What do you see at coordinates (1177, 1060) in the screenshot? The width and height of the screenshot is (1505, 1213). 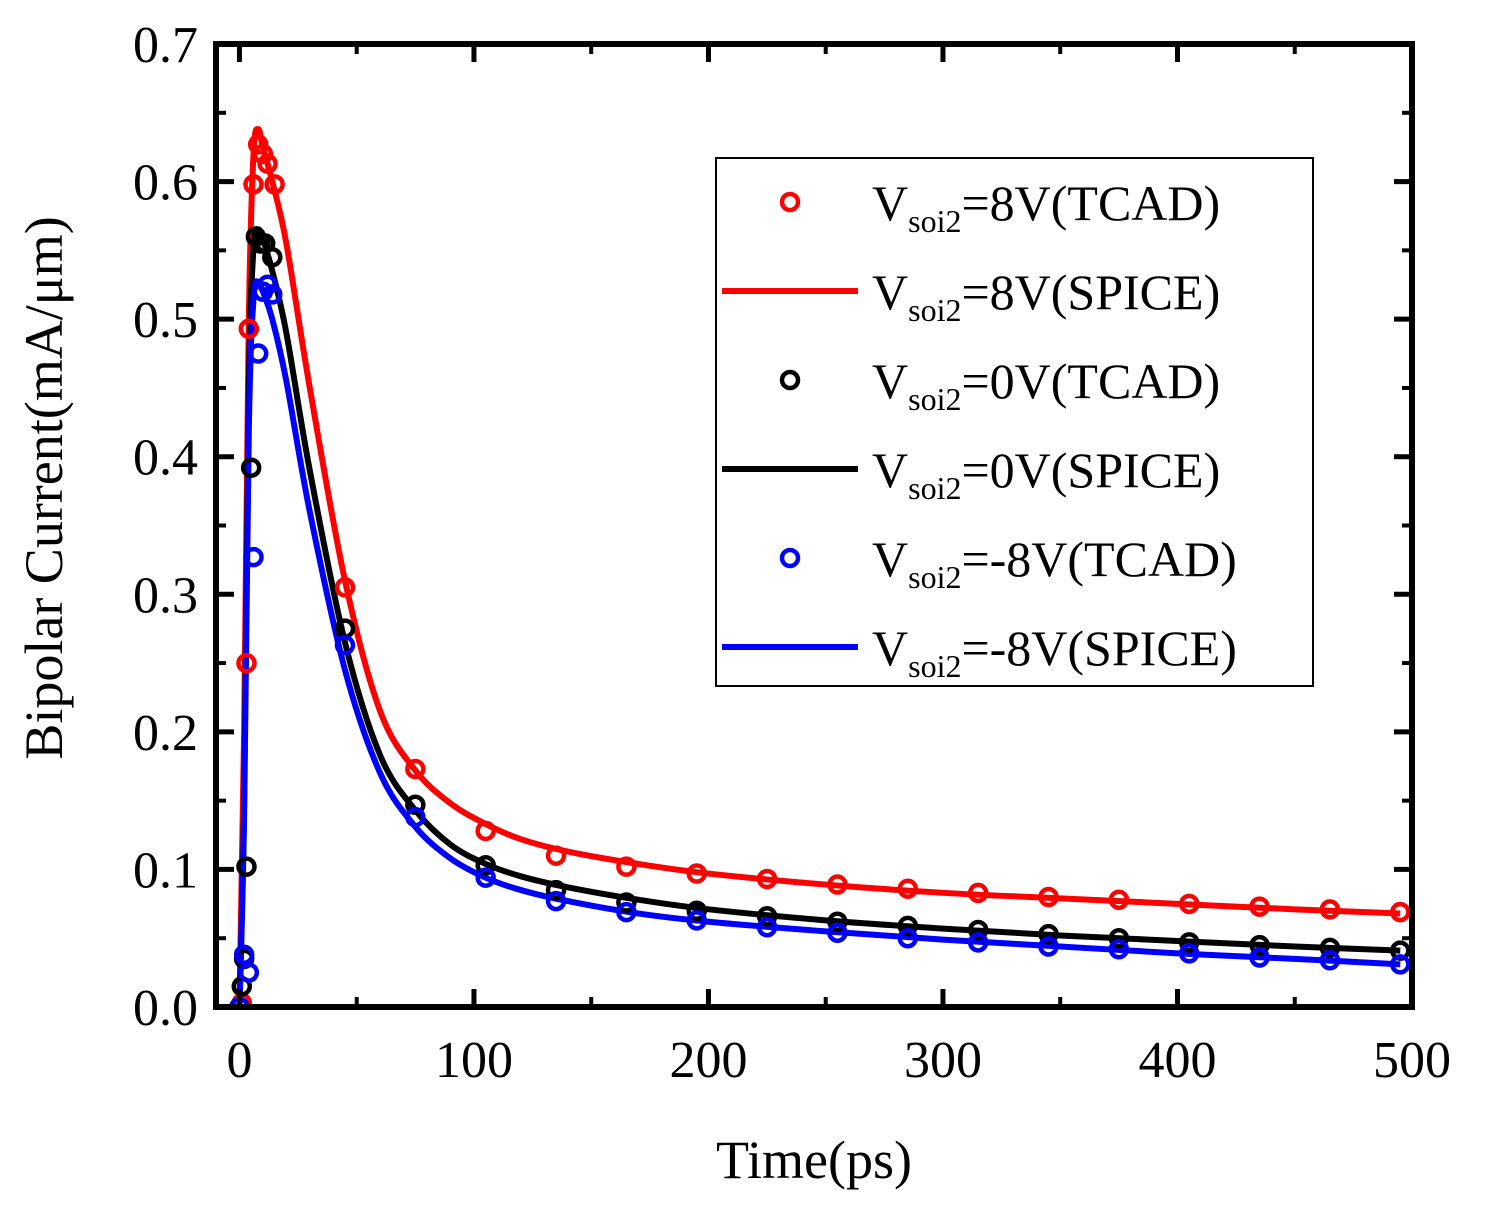 I see `x-tick-label: 400` at bounding box center [1177, 1060].